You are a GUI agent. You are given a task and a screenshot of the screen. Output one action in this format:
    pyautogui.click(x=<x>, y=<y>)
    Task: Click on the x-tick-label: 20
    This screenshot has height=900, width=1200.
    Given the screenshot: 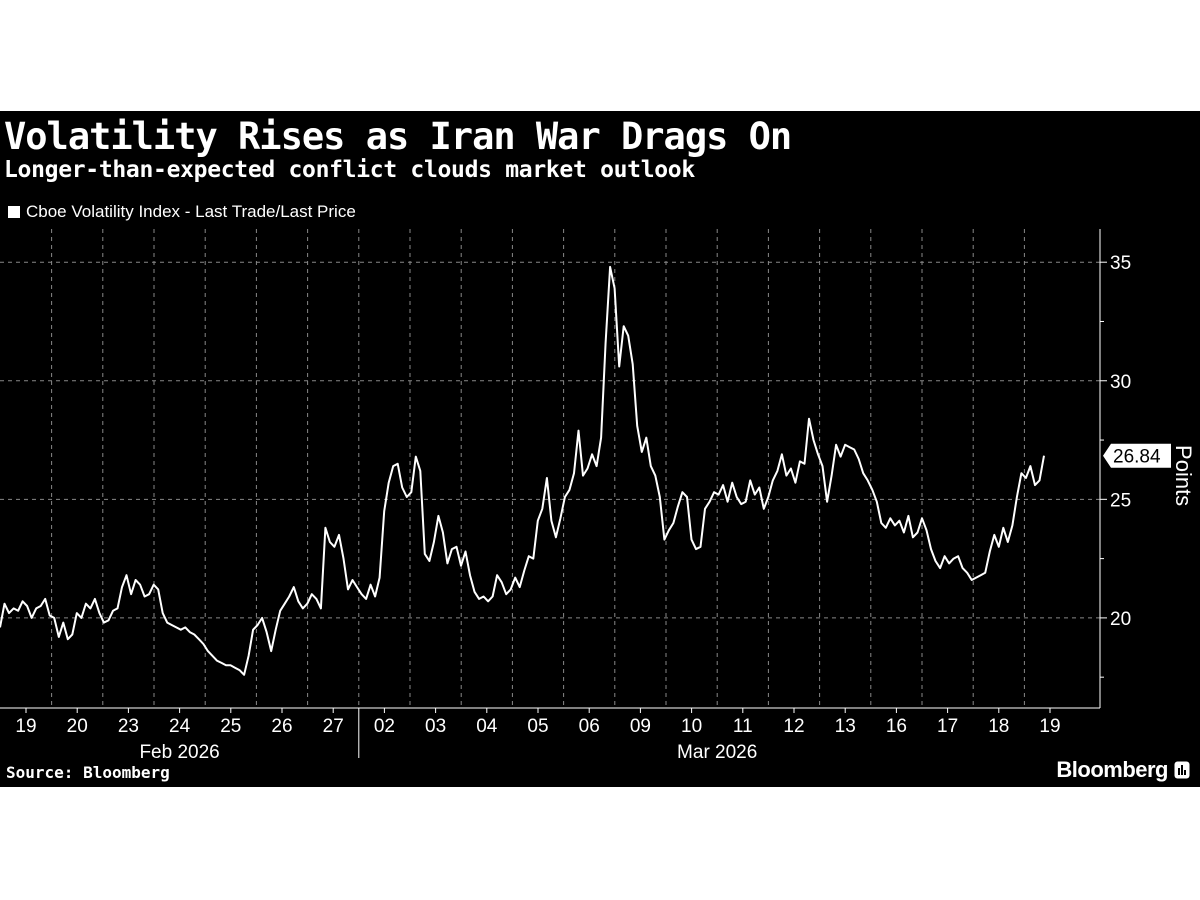 What is the action you would take?
    pyautogui.click(x=77, y=726)
    